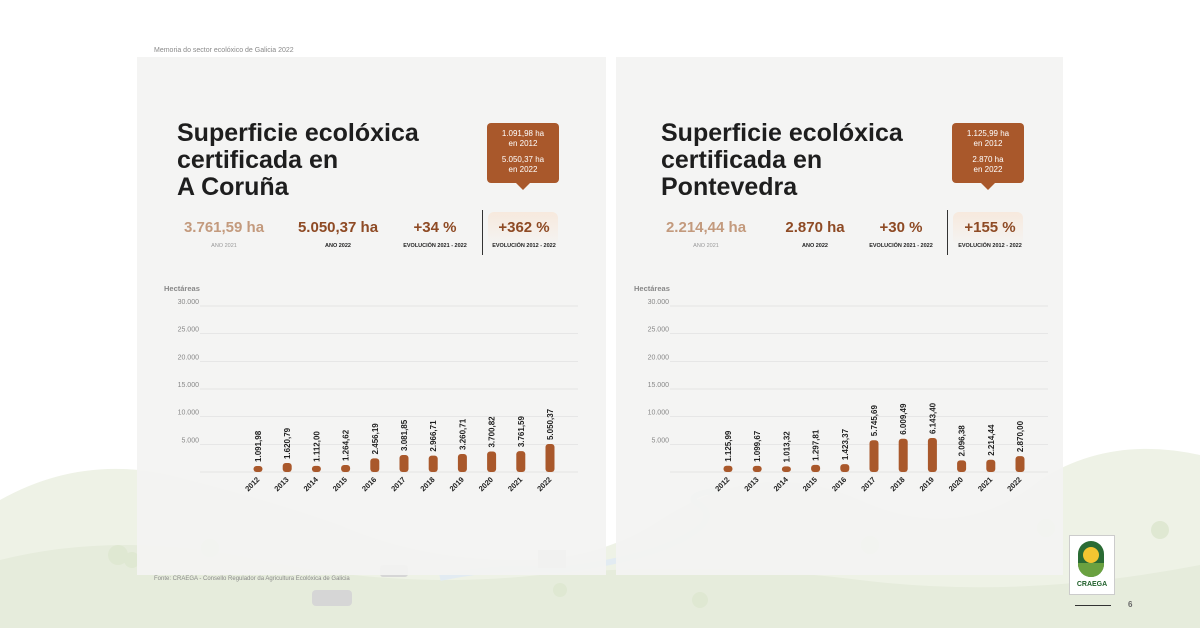 Image resolution: width=1200 pixels, height=628 pixels. Describe the element at coordinates (988, 159) in the screenshot. I see `right-callout-line-3: 2.870 ha` at that location.